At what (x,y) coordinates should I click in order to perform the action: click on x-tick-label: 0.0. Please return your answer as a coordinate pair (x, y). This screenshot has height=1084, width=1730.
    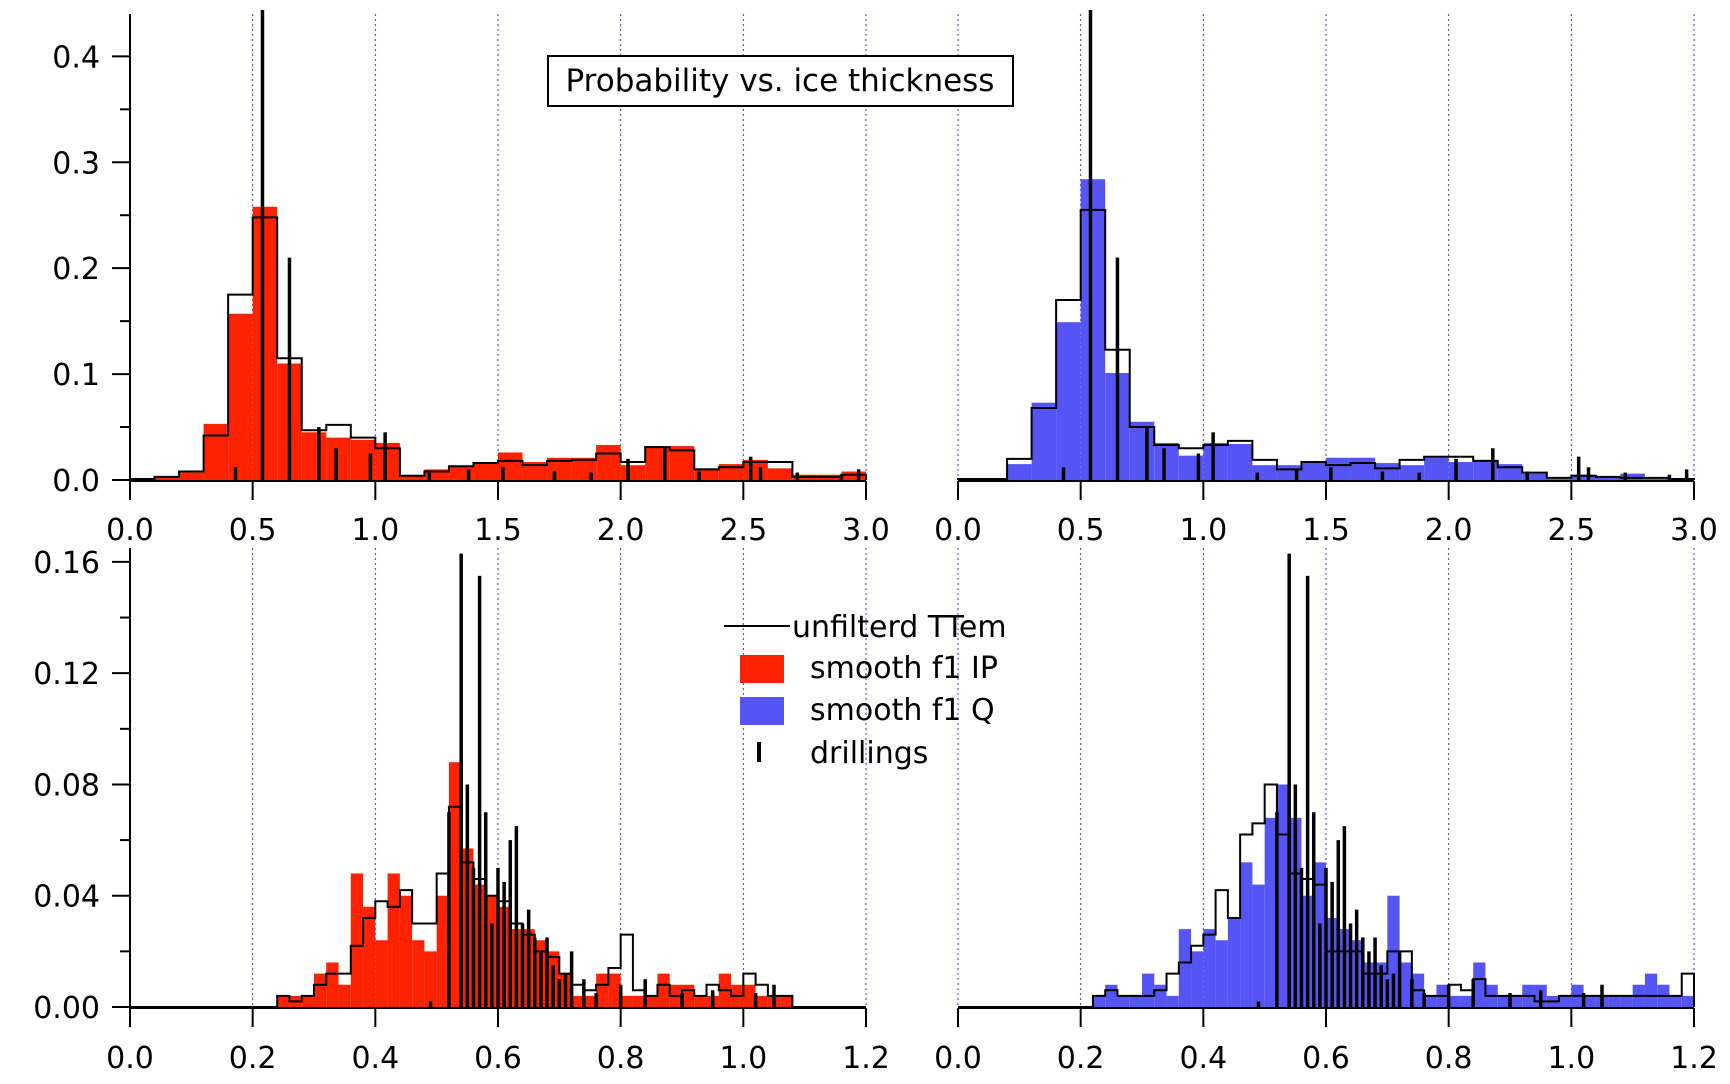
    Looking at the image, I should click on (958, 530).